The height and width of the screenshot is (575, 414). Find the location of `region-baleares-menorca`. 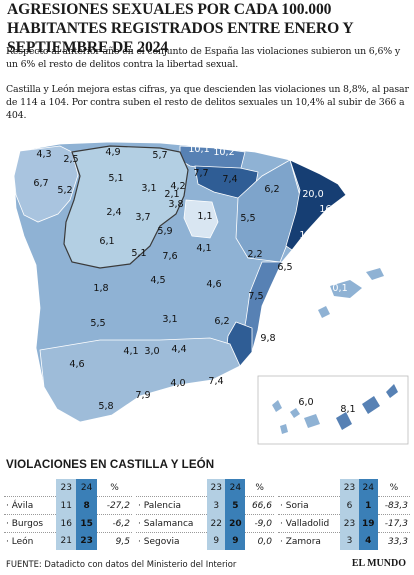

region-baleares-menorca is located at coordinates (375, 274).